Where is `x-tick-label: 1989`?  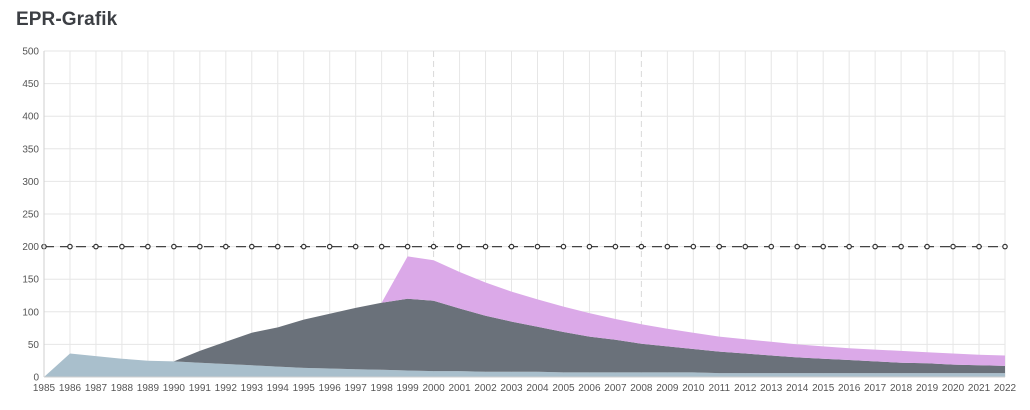
x-tick-label: 1989 is located at coordinates (148, 388).